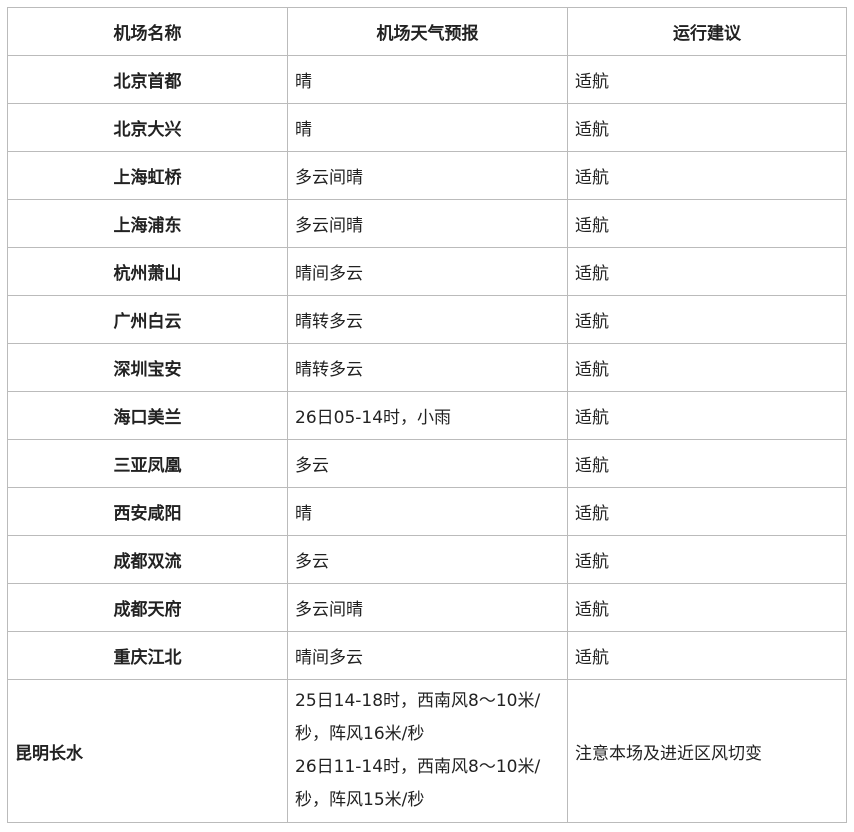  What do you see at coordinates (147, 127) in the screenshot?
I see `airport-name: 北京大兴` at bounding box center [147, 127].